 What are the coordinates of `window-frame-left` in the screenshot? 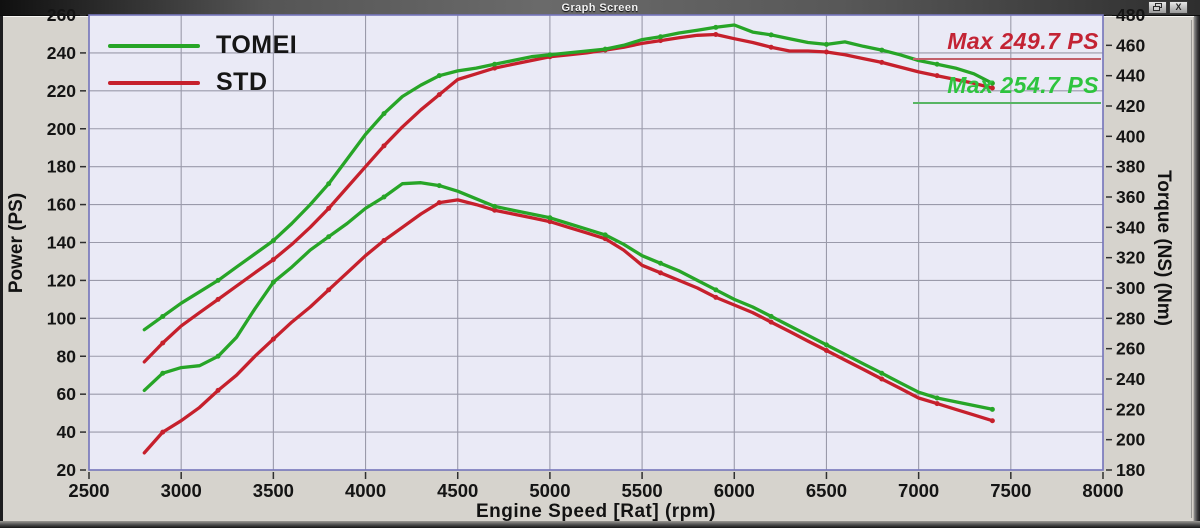 It's located at (1, 272).